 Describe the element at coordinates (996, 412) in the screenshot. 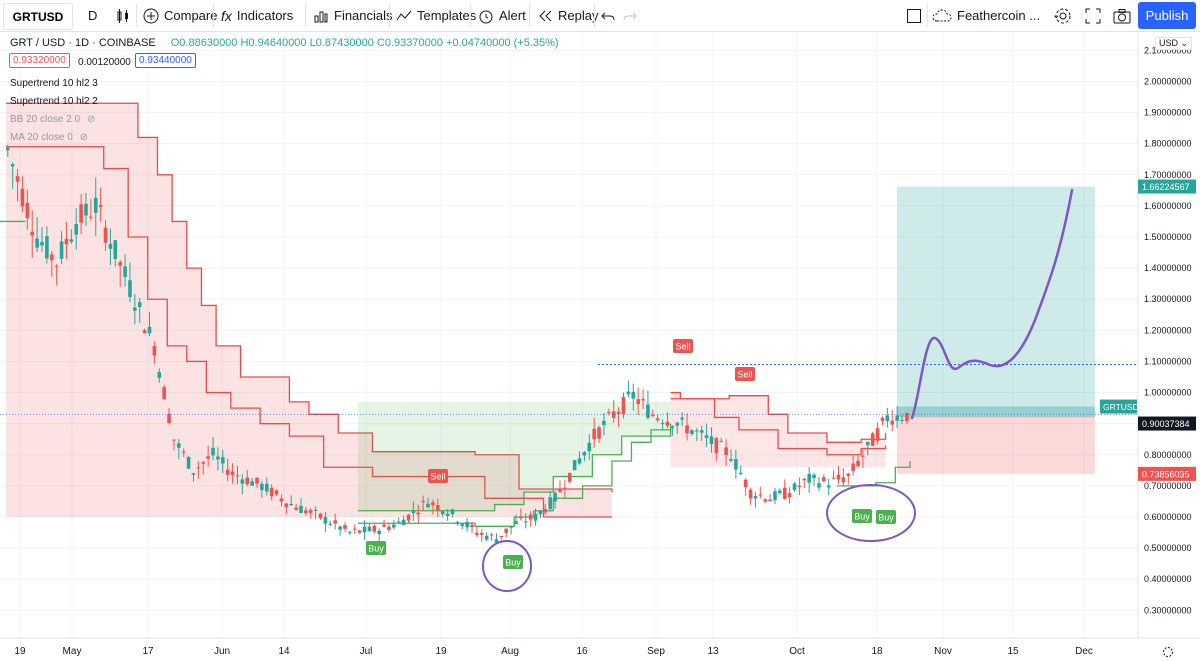

I see `entry-band` at that location.